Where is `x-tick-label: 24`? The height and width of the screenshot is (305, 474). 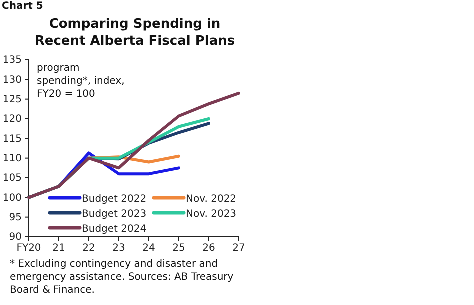
x-tick-label: 24 is located at coordinates (149, 248).